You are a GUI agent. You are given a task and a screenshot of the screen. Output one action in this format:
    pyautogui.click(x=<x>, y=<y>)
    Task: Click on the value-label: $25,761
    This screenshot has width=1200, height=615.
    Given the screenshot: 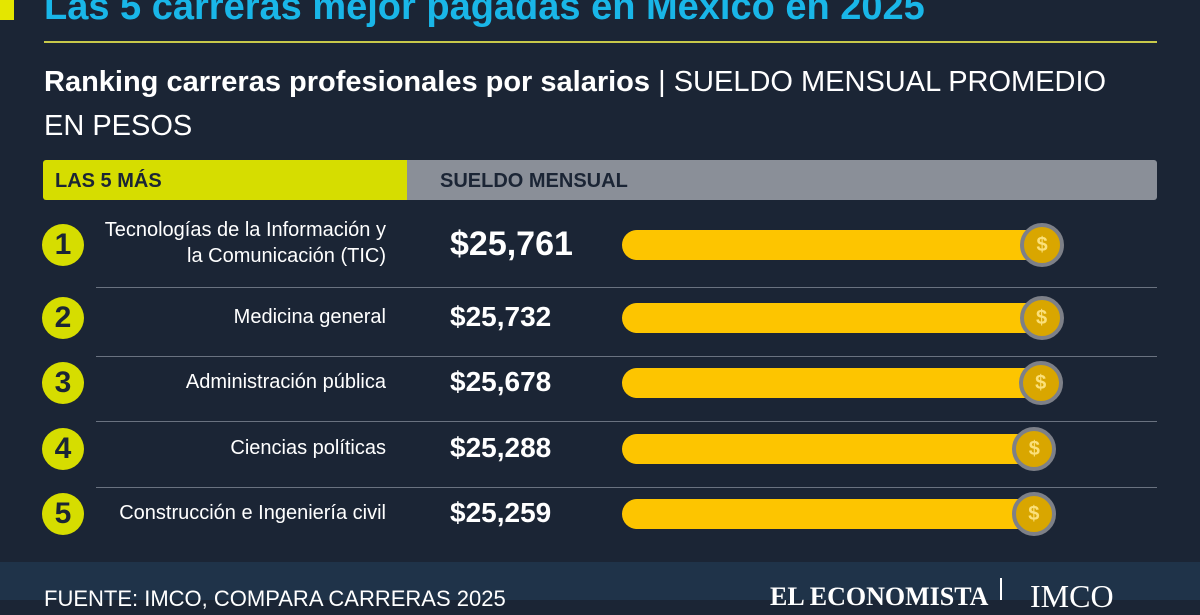 What is the action you would take?
    pyautogui.click(x=511, y=244)
    